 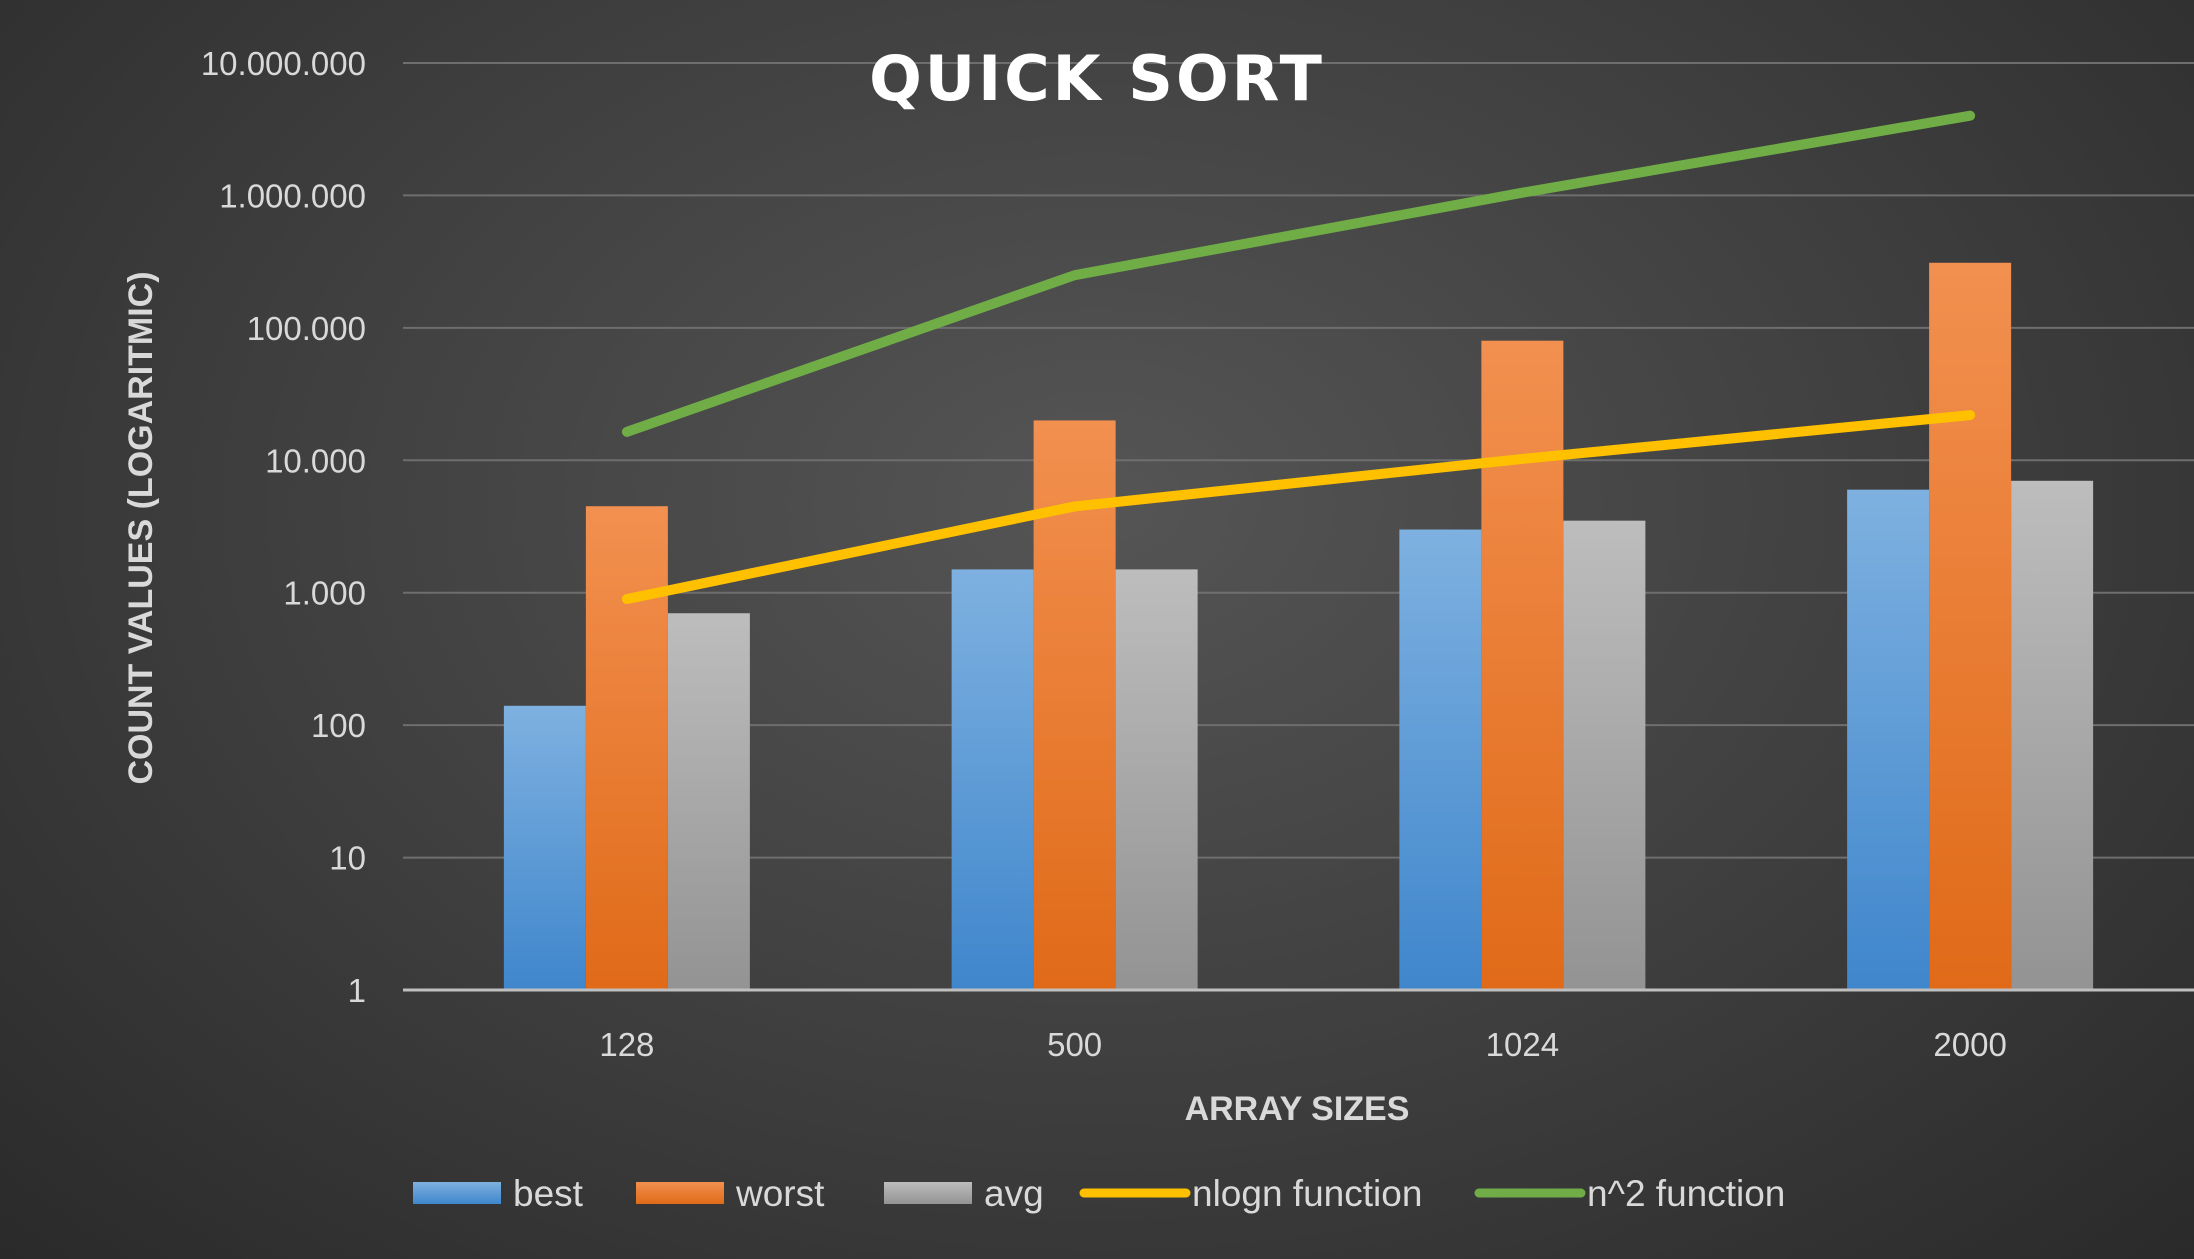 I want to click on y-tick-label: 100, so click(x=338, y=725).